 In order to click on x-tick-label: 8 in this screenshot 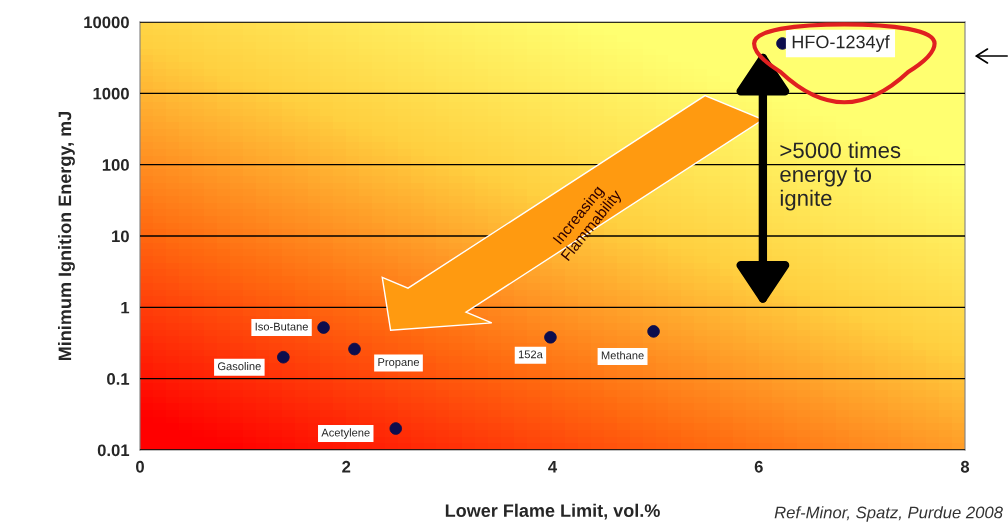, I will do `click(965, 466)`.